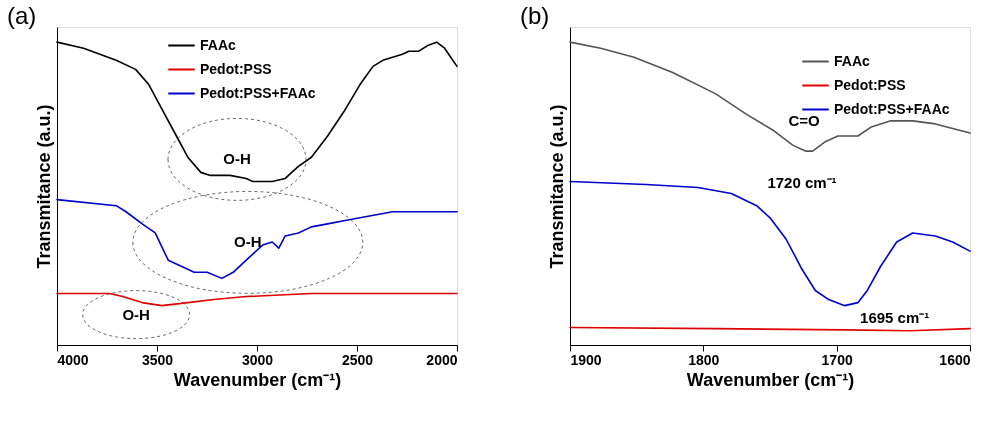 This screenshot has height=421, width=1004. What do you see at coordinates (157, 359) in the screenshot?
I see `x-tick-label: 3500` at bounding box center [157, 359].